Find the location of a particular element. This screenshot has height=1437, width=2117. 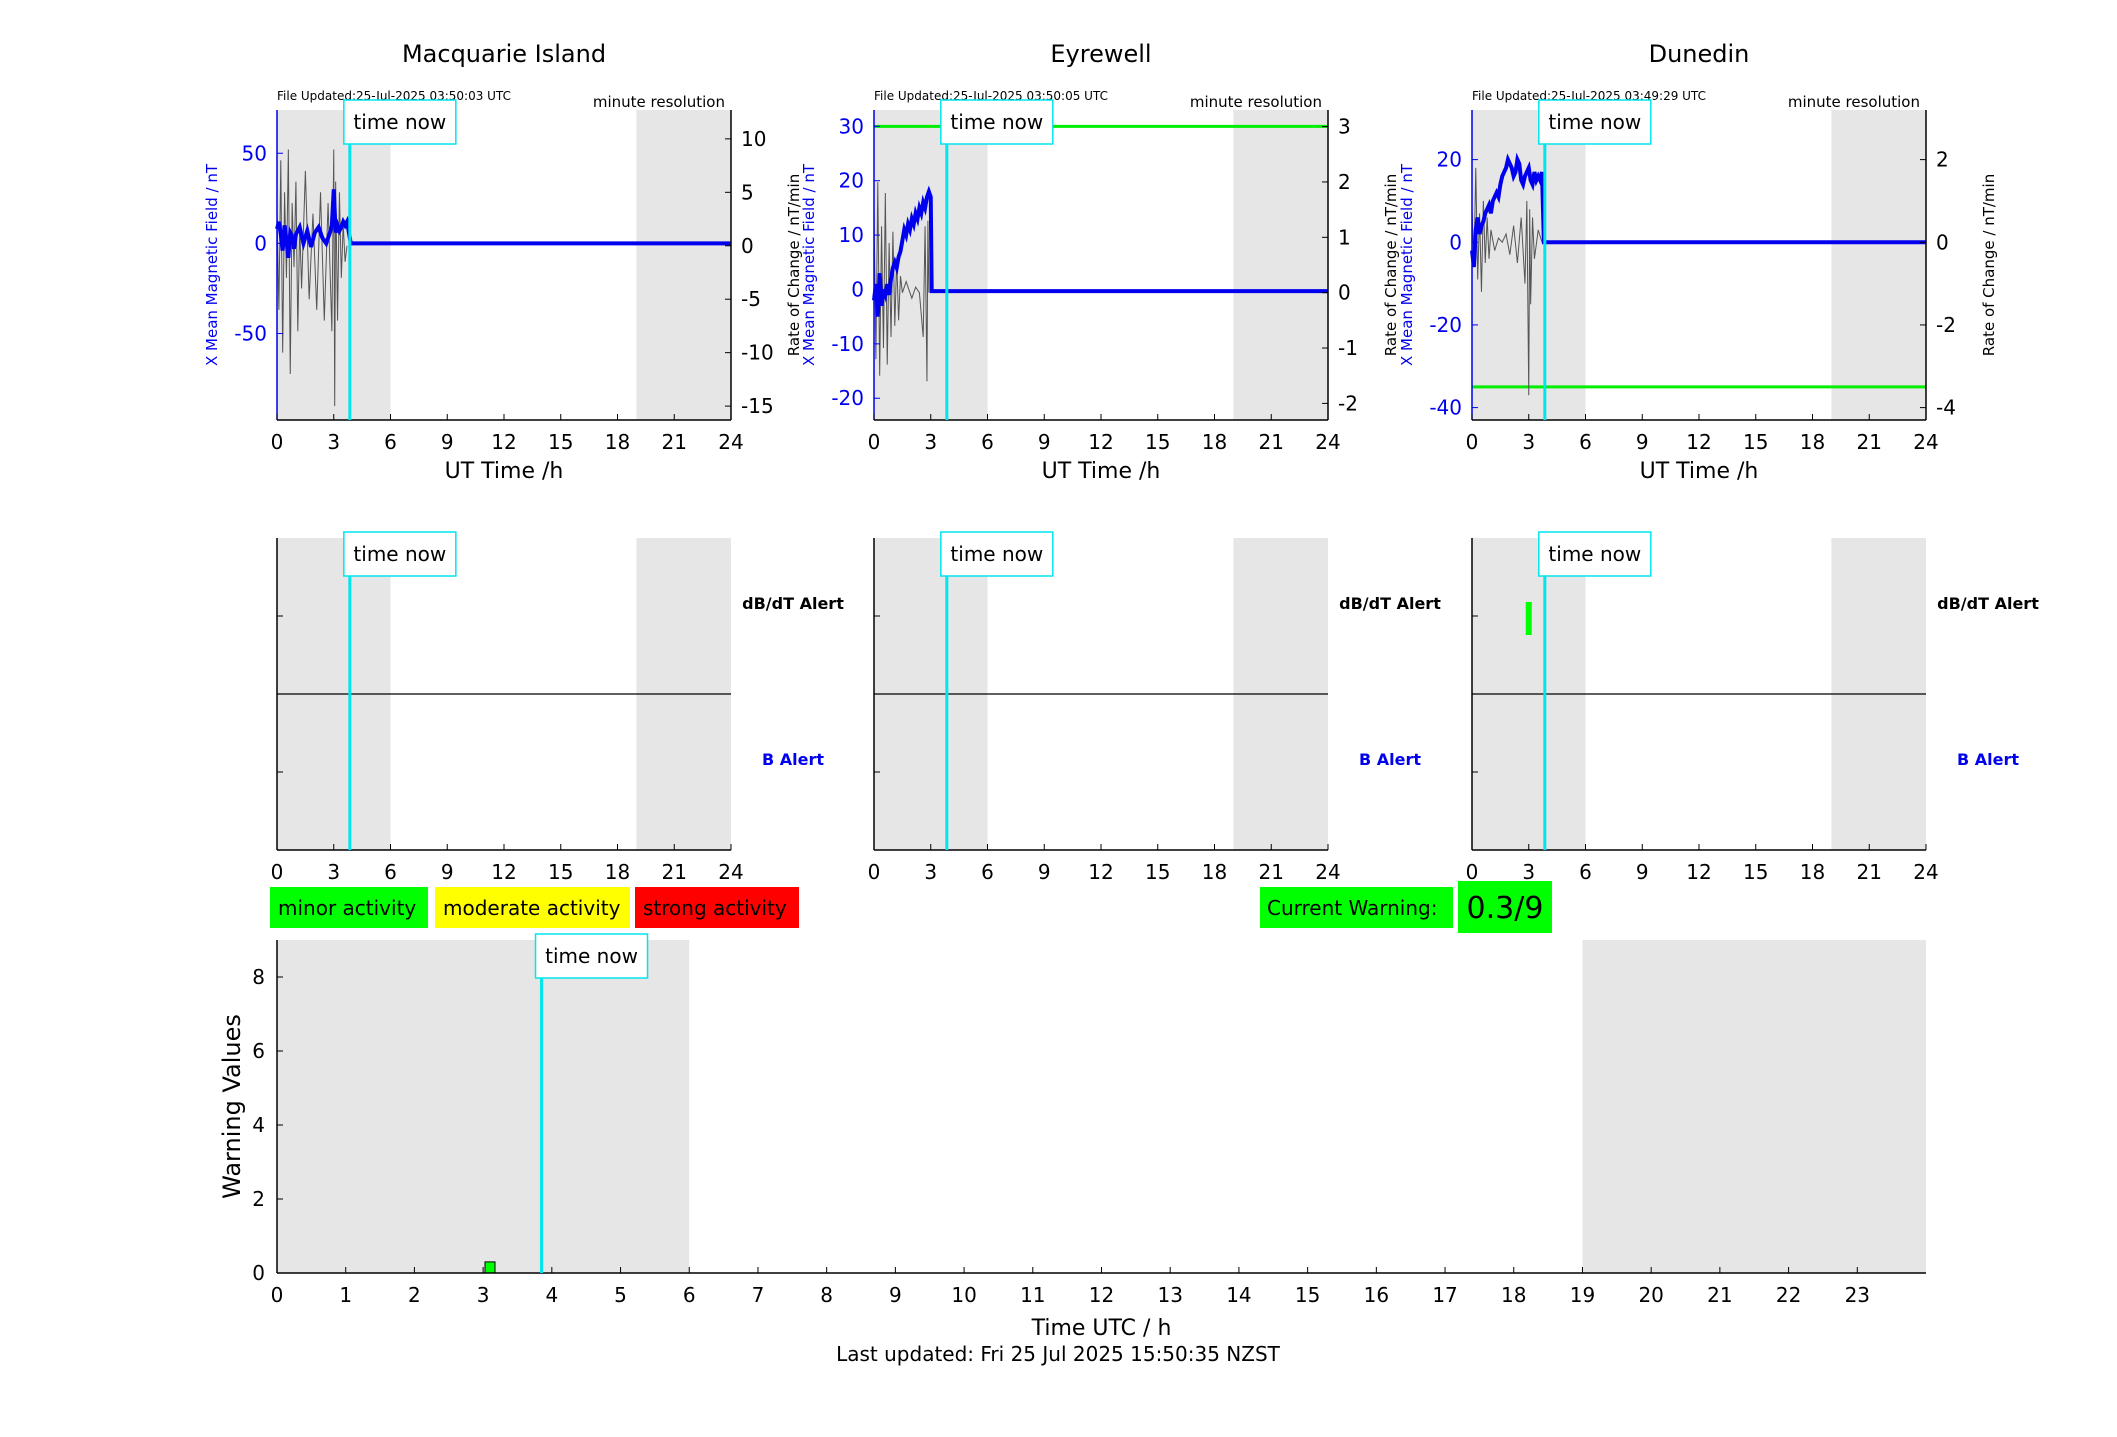

left-axis-label: X Mean Magnetic Field / nT is located at coordinates (809, 264).